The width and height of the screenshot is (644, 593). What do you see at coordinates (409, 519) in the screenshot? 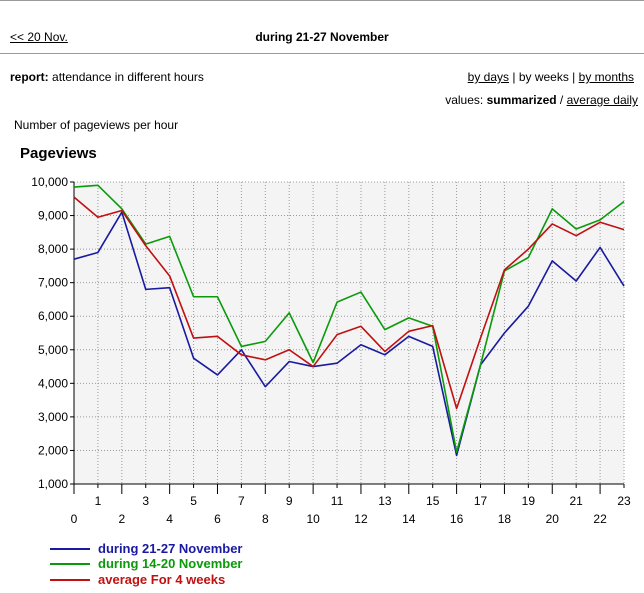
I see `x-tick-label: 14` at bounding box center [409, 519].